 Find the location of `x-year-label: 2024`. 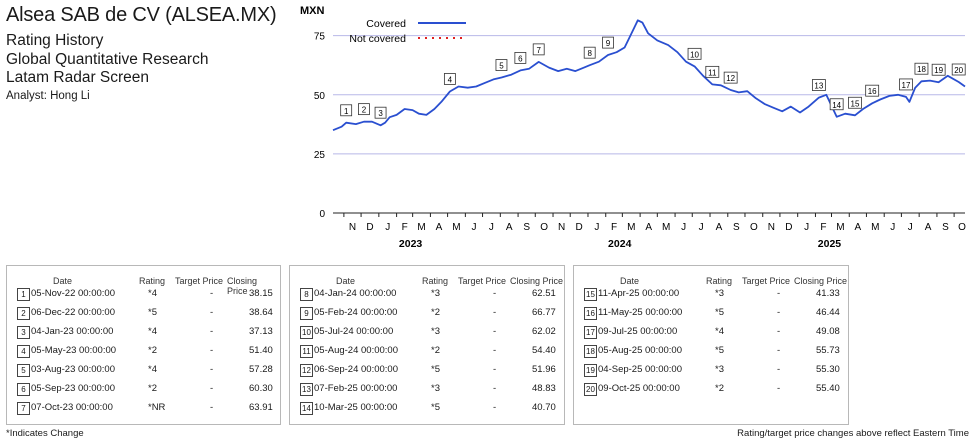

x-year-label: 2024 is located at coordinates (620, 244).